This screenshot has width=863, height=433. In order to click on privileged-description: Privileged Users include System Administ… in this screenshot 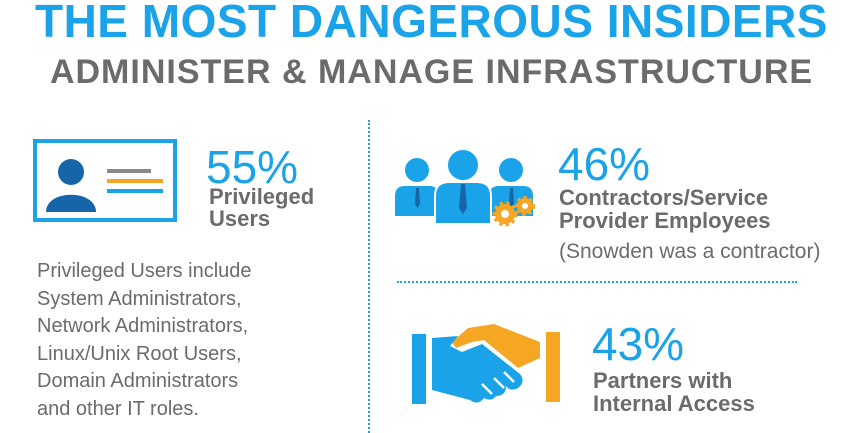, I will do `click(144, 341)`.